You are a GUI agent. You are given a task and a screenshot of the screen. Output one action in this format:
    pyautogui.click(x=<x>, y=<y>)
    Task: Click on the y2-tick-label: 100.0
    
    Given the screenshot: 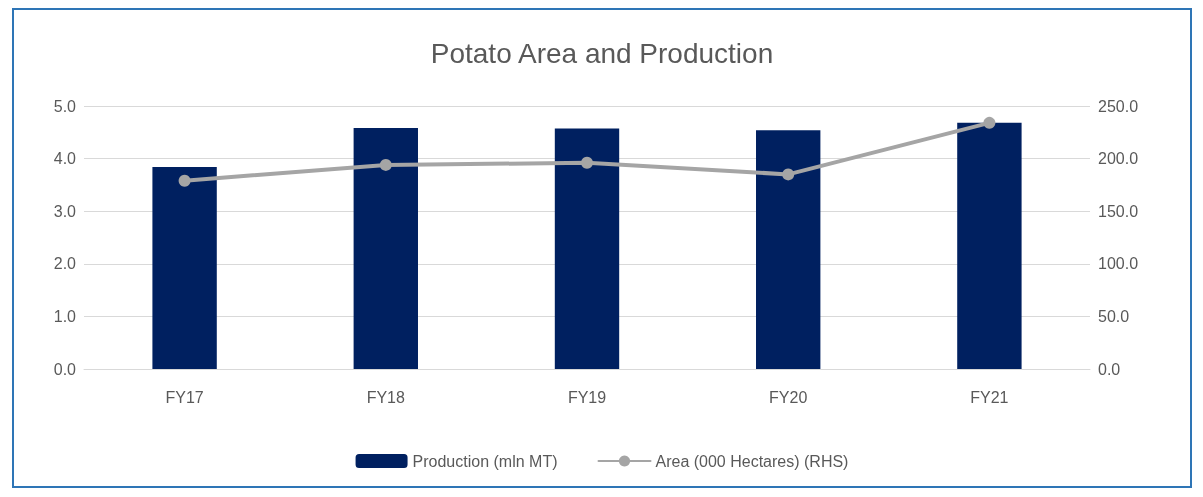 What is the action you would take?
    pyautogui.click(x=1117, y=264)
    